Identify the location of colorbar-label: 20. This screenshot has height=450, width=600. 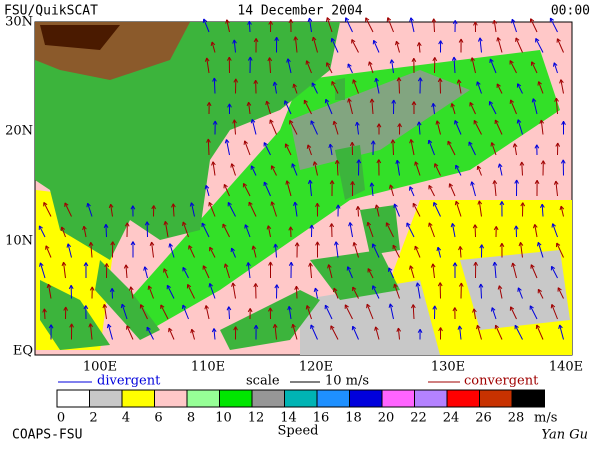
(386, 418).